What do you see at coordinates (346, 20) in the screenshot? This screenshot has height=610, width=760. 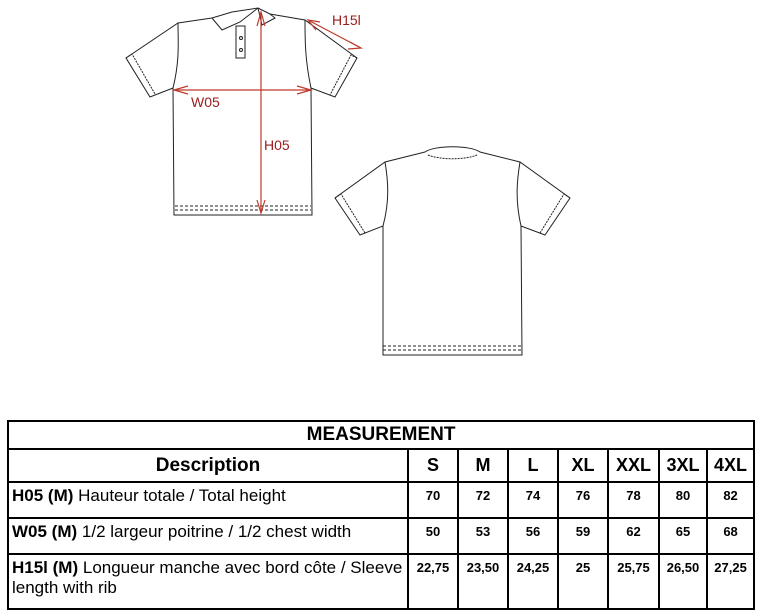 I see `sleeve-label: H15l` at bounding box center [346, 20].